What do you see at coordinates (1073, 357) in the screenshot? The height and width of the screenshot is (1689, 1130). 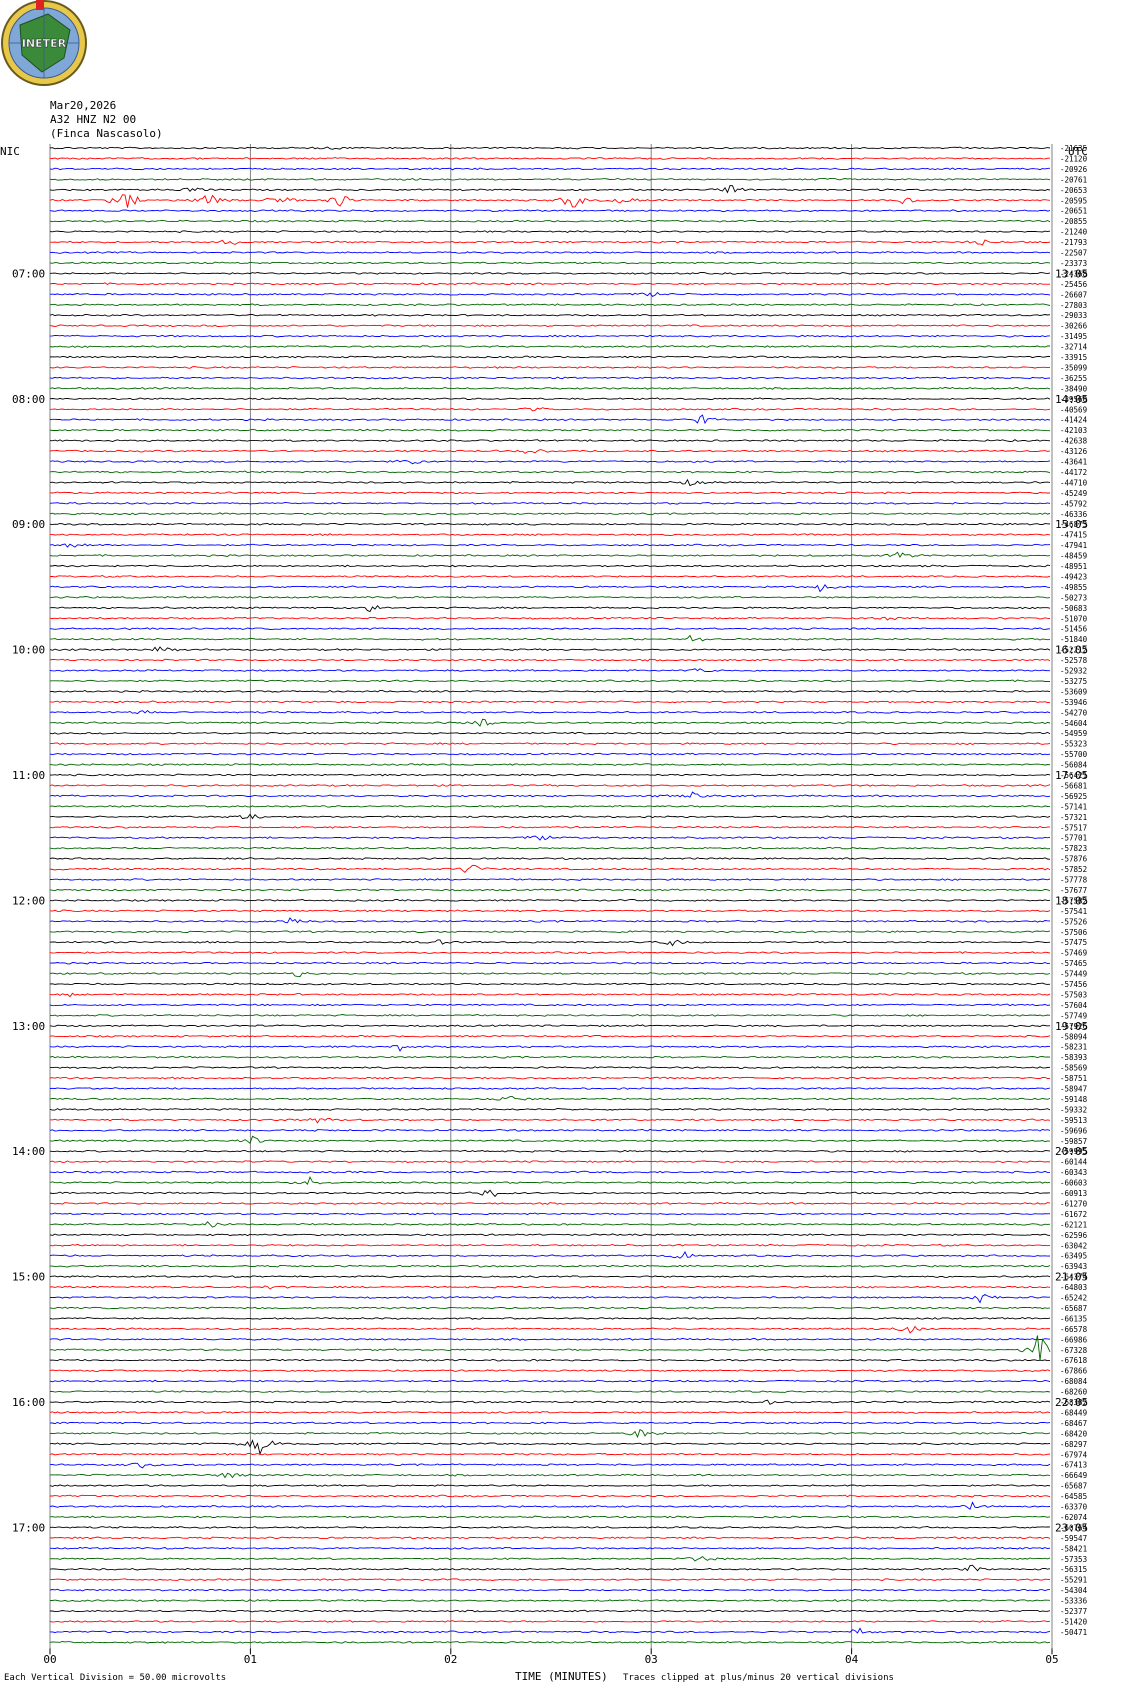 I see `row-offset-label: -33915` at bounding box center [1073, 357].